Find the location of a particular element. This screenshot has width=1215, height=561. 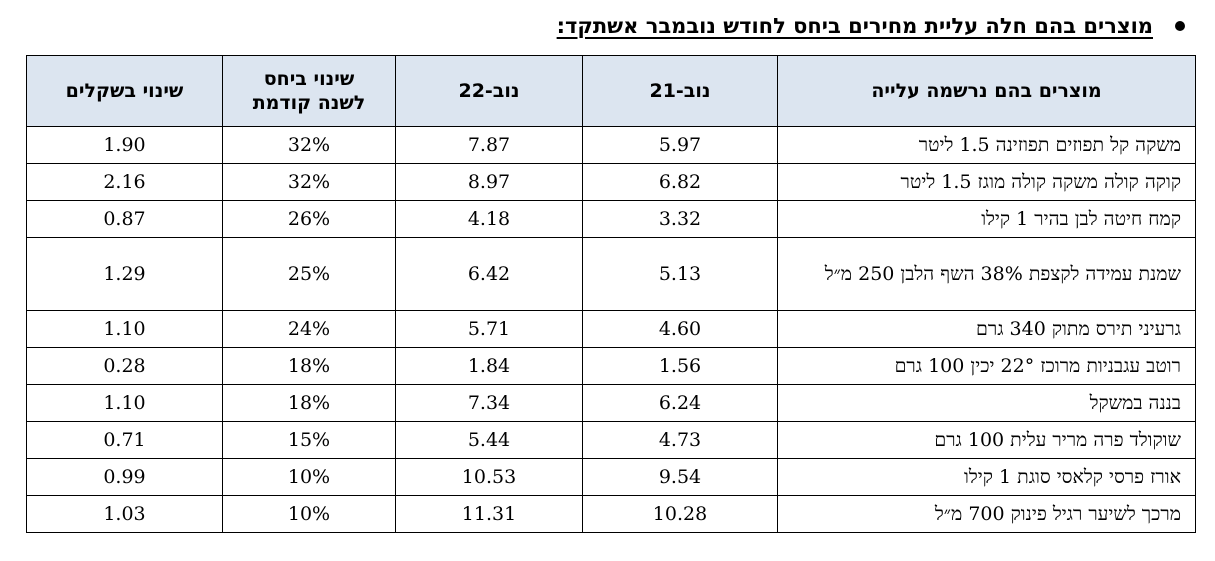

header-abs-change: שינוי בשקלים is located at coordinates (124, 91).